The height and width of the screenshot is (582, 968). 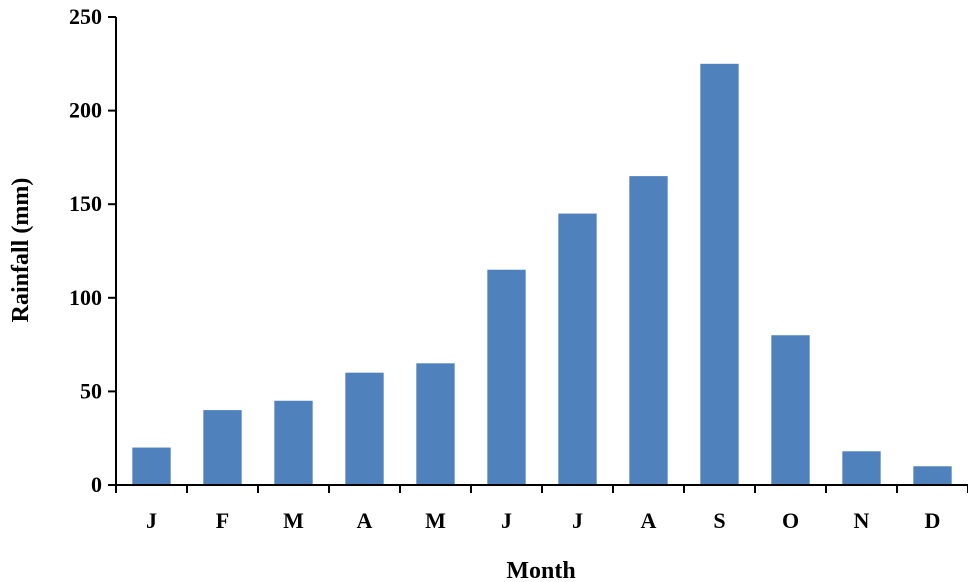 What do you see at coordinates (862, 520) in the screenshot?
I see `x-tick-label: N` at bounding box center [862, 520].